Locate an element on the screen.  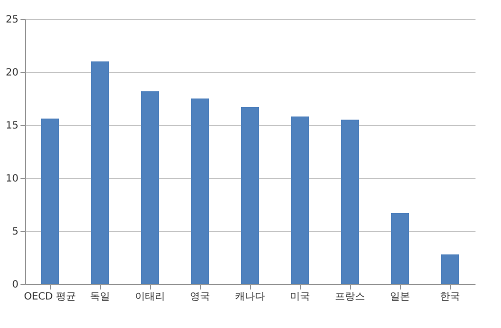
y-tick-label: 0 is located at coordinates (15, 285).